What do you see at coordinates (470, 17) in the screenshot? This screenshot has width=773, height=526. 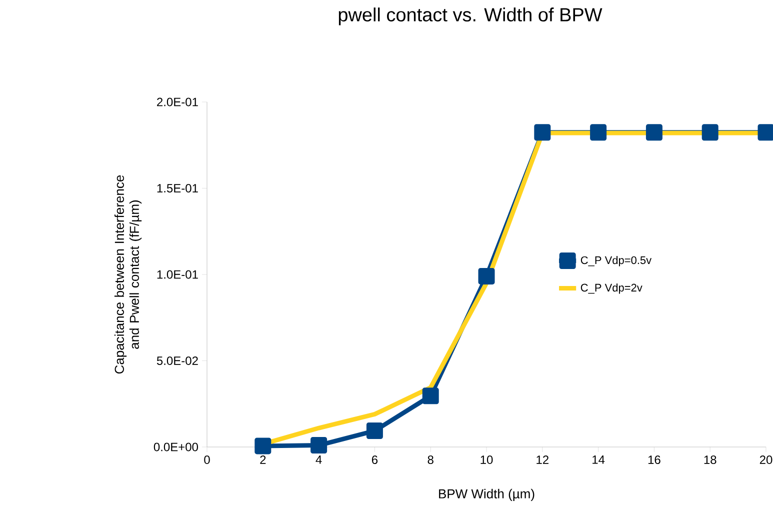 I see `chart-title: pwell contact vs. Width of BPW` at bounding box center [470, 17].